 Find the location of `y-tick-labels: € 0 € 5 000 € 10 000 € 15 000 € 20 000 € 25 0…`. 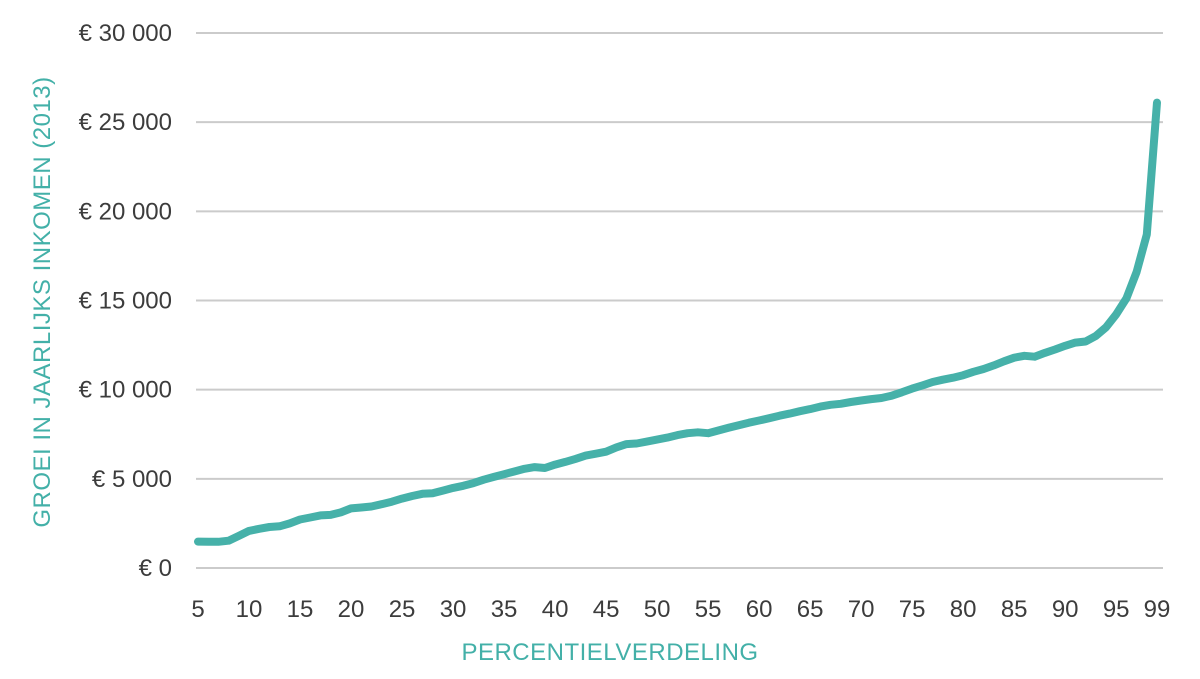

y-tick-labels: € 0 € 5 000 € 10 000 € 15 000 € 20 000 € 25 0… is located at coordinates (125, 301).